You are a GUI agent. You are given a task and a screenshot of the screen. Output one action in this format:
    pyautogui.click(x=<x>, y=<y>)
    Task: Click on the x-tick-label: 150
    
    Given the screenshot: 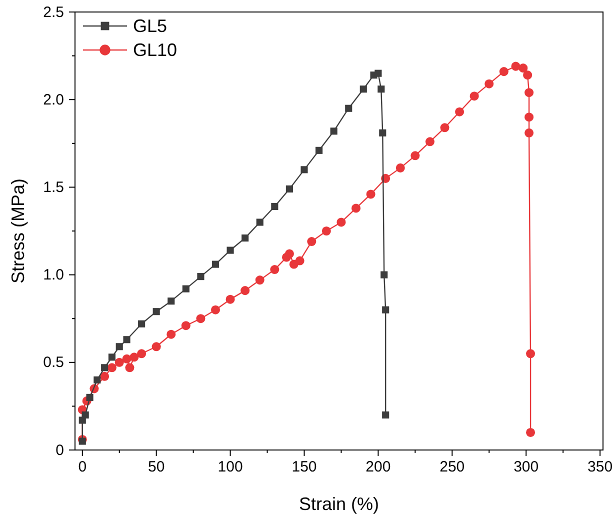 What is the action you would take?
    pyautogui.click(x=304, y=467)
    